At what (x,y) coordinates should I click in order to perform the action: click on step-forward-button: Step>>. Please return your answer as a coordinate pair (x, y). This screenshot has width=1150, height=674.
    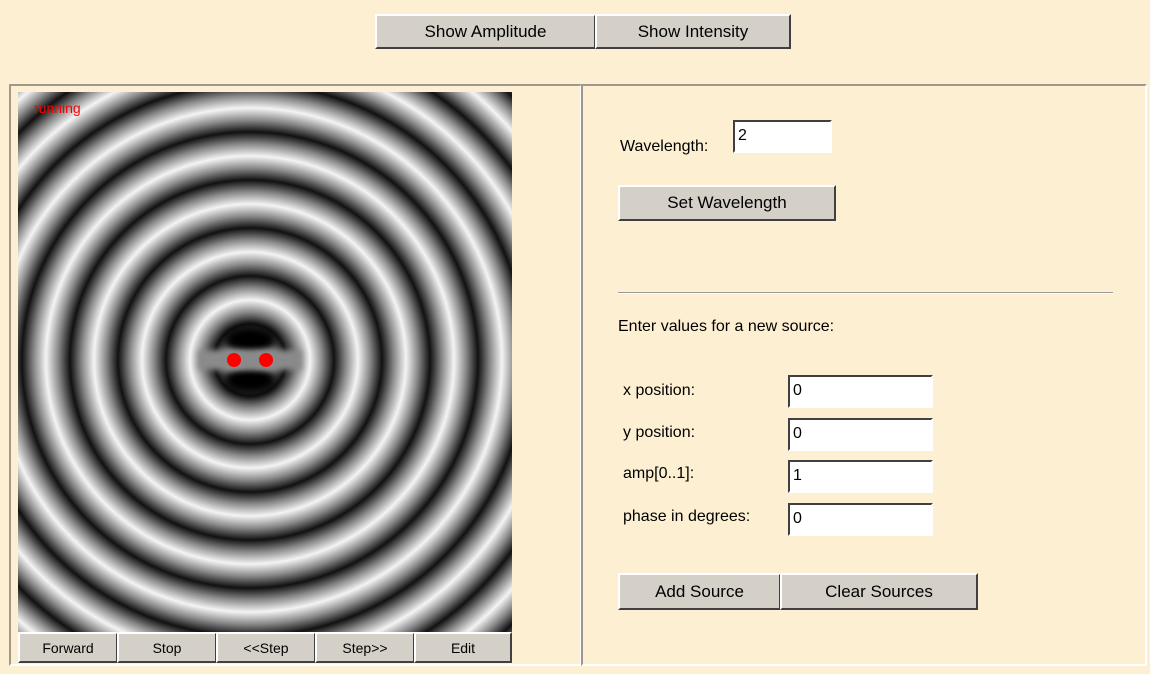
    Looking at the image, I should click on (365, 647).